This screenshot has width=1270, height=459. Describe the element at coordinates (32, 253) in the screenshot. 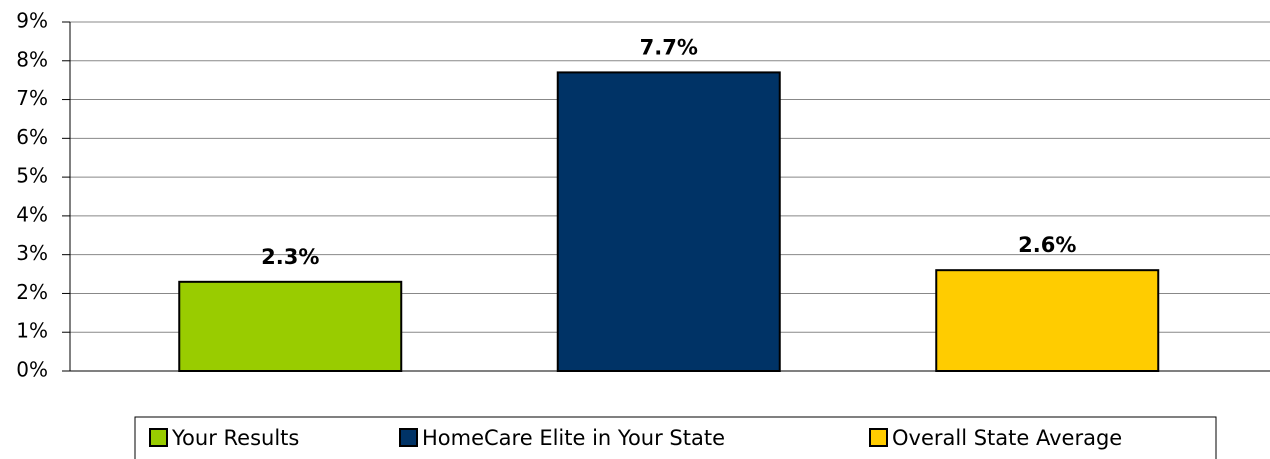

I see `y-tick-label: 3%` at that location.